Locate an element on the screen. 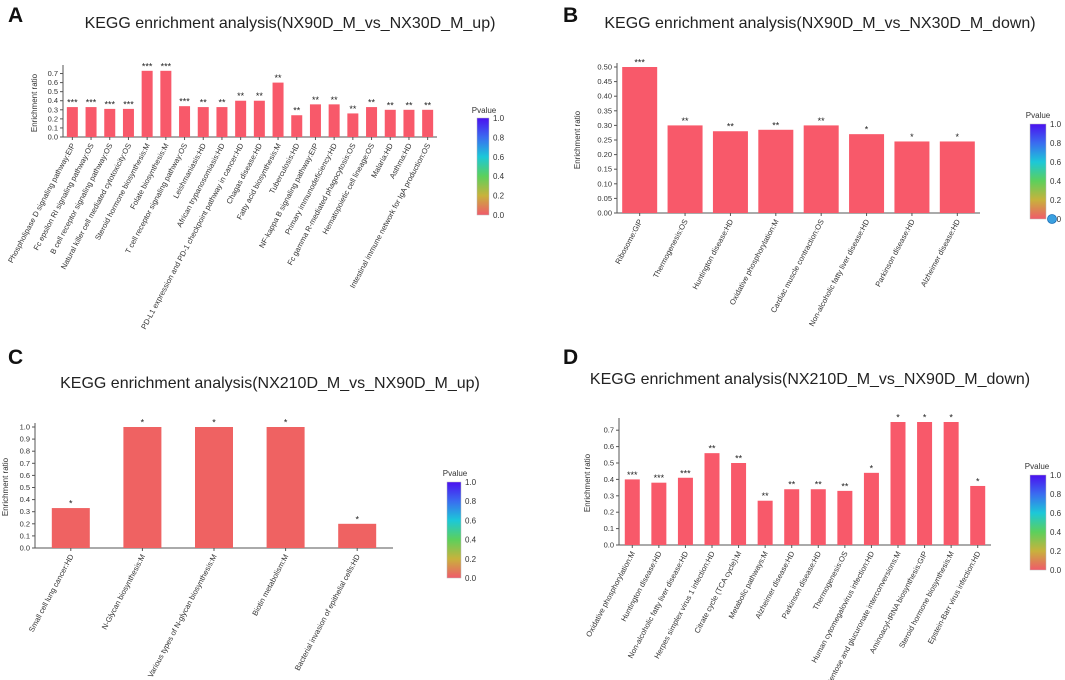 This screenshot has height=680, width=1065. panel-label: C is located at coordinates (15, 357).